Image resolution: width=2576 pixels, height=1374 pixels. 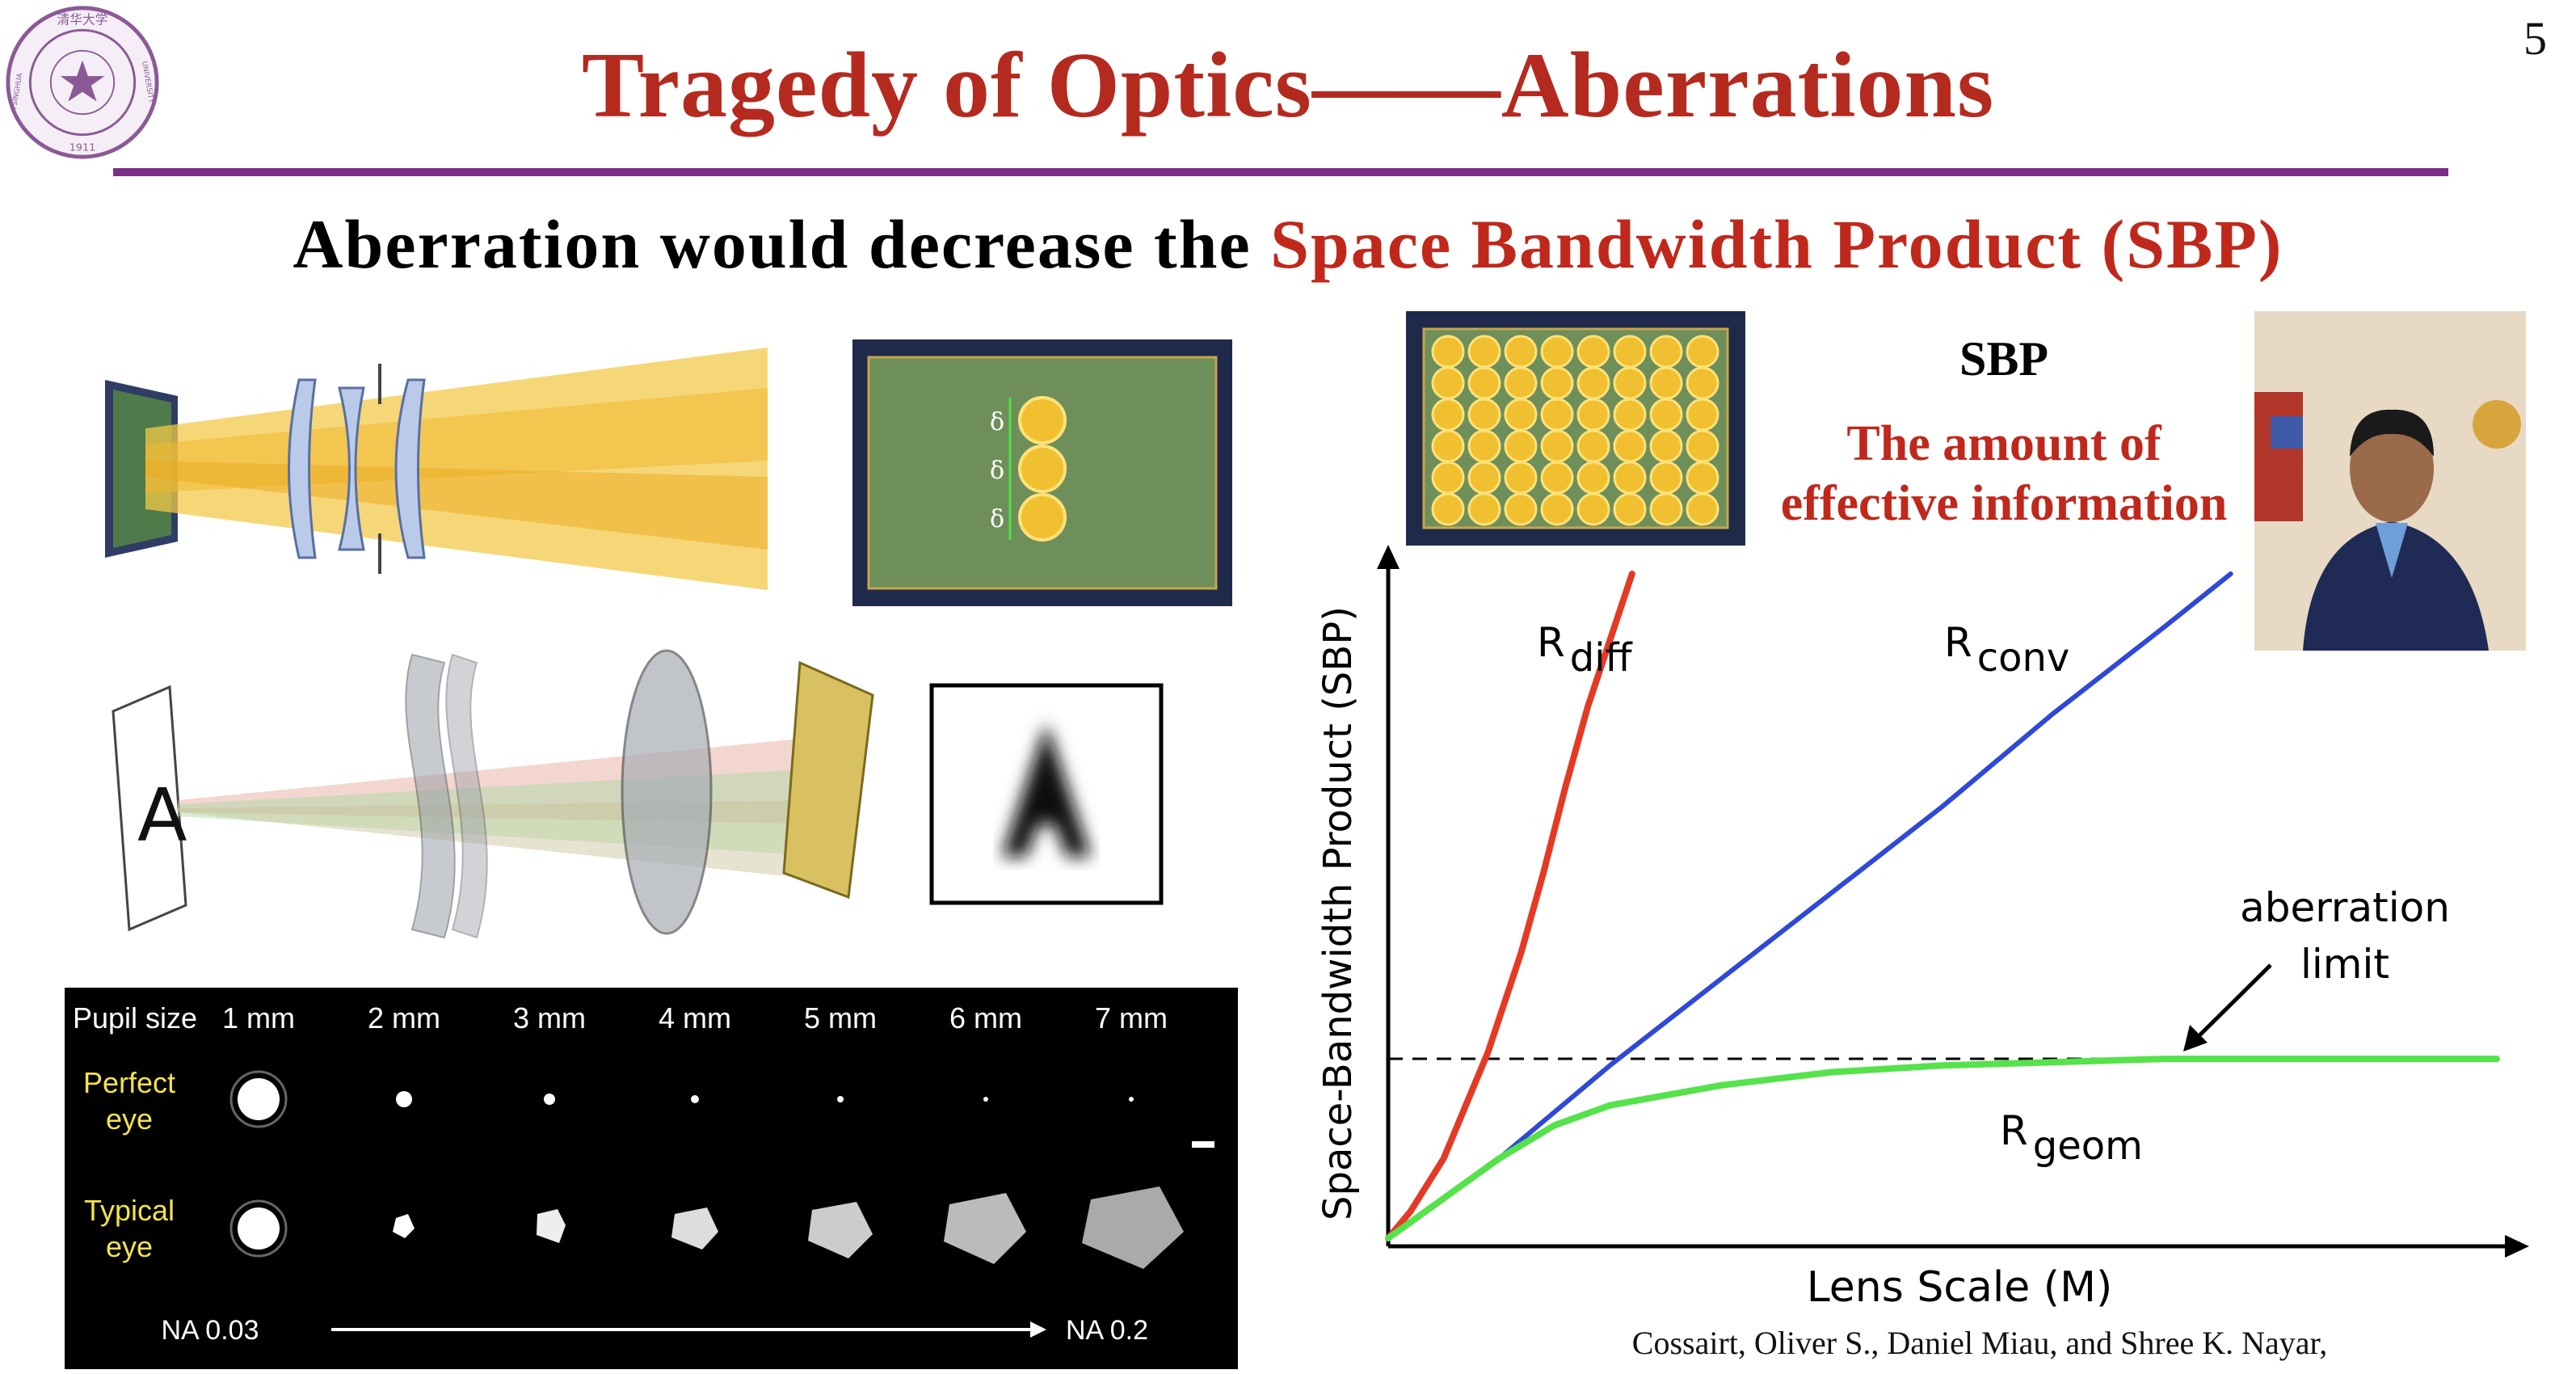 What do you see at coordinates (2517, 1246) in the screenshot?
I see `x-axis-arrow` at bounding box center [2517, 1246].